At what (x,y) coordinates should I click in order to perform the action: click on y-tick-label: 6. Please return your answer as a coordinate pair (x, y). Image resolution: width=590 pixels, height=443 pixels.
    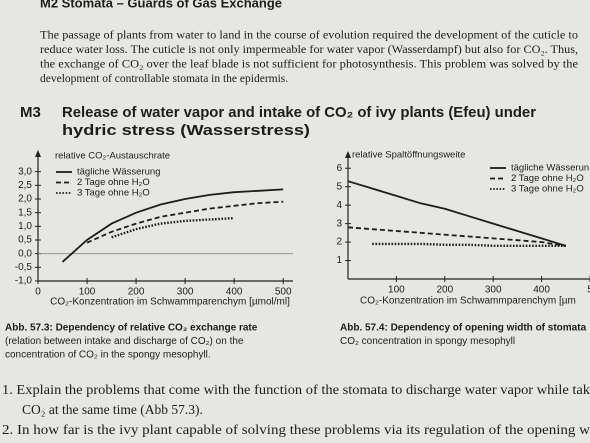
    Looking at the image, I should click on (339, 168).